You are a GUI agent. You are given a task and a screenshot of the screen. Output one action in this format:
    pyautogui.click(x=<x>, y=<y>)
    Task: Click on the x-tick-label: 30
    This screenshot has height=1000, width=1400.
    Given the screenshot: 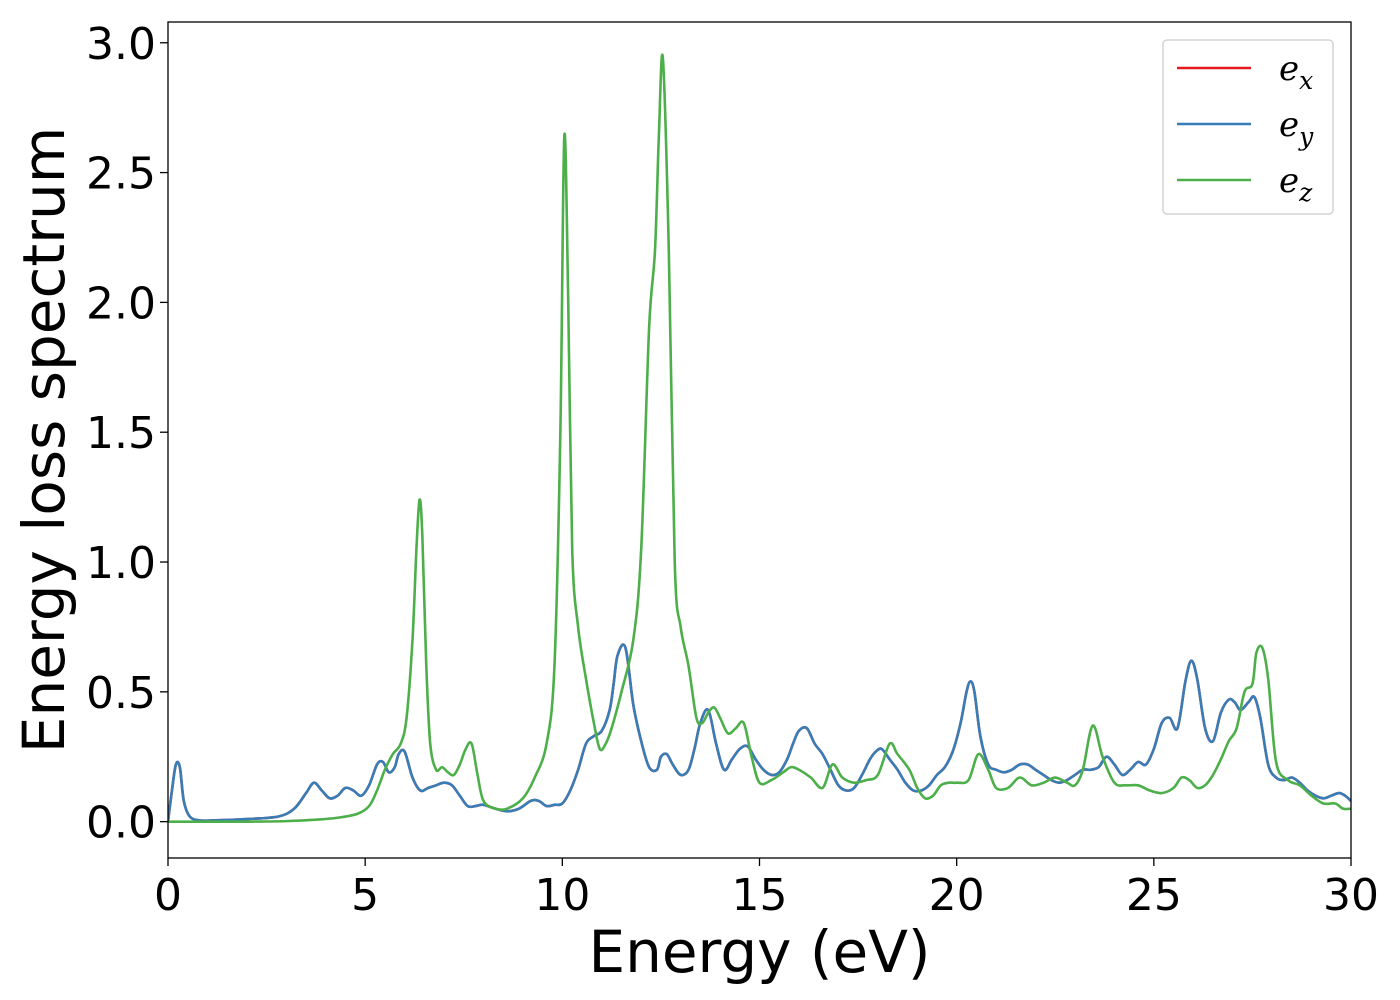 What is the action you would take?
    pyautogui.click(x=1351, y=895)
    